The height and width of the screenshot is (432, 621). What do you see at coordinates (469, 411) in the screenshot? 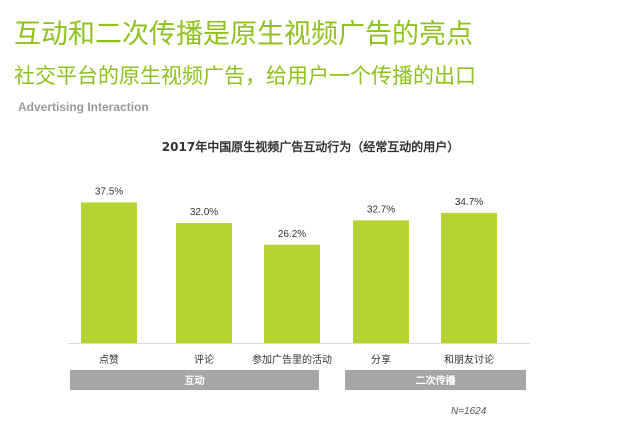
I see `sample-size-note: N=1624` at bounding box center [469, 411].